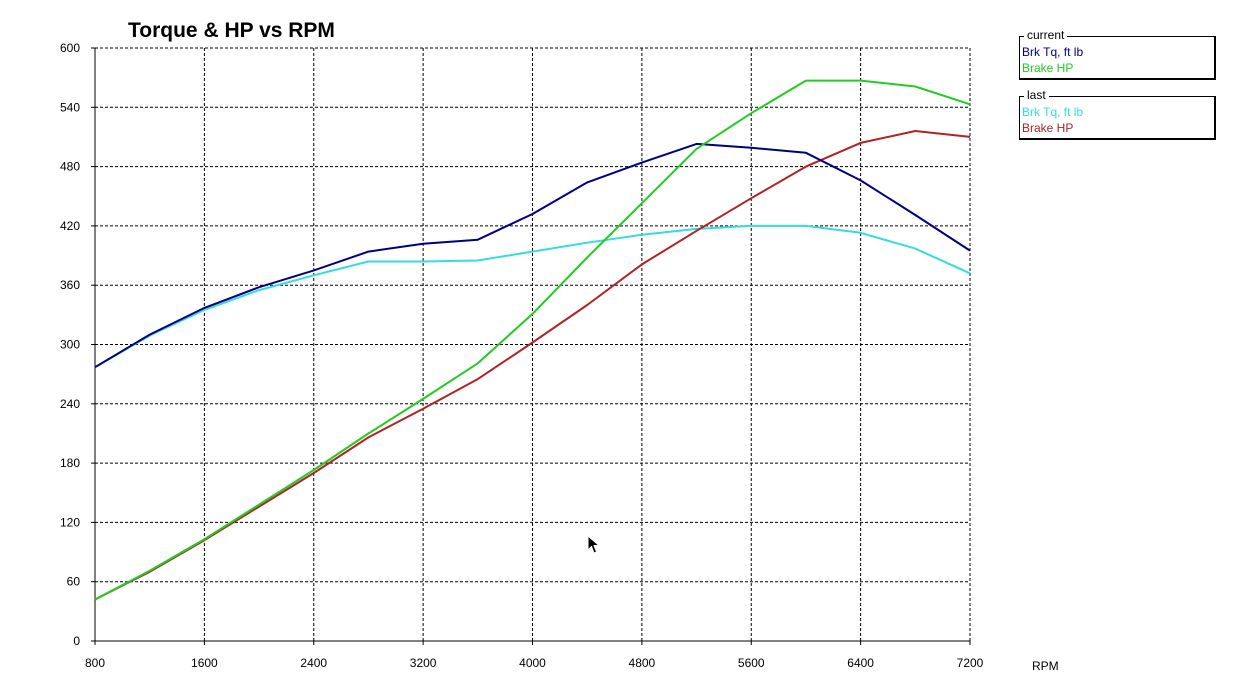 This screenshot has height=682, width=1233. I want to click on legend-entry-last-torque: Brk Tq, ft lb, so click(1053, 112).